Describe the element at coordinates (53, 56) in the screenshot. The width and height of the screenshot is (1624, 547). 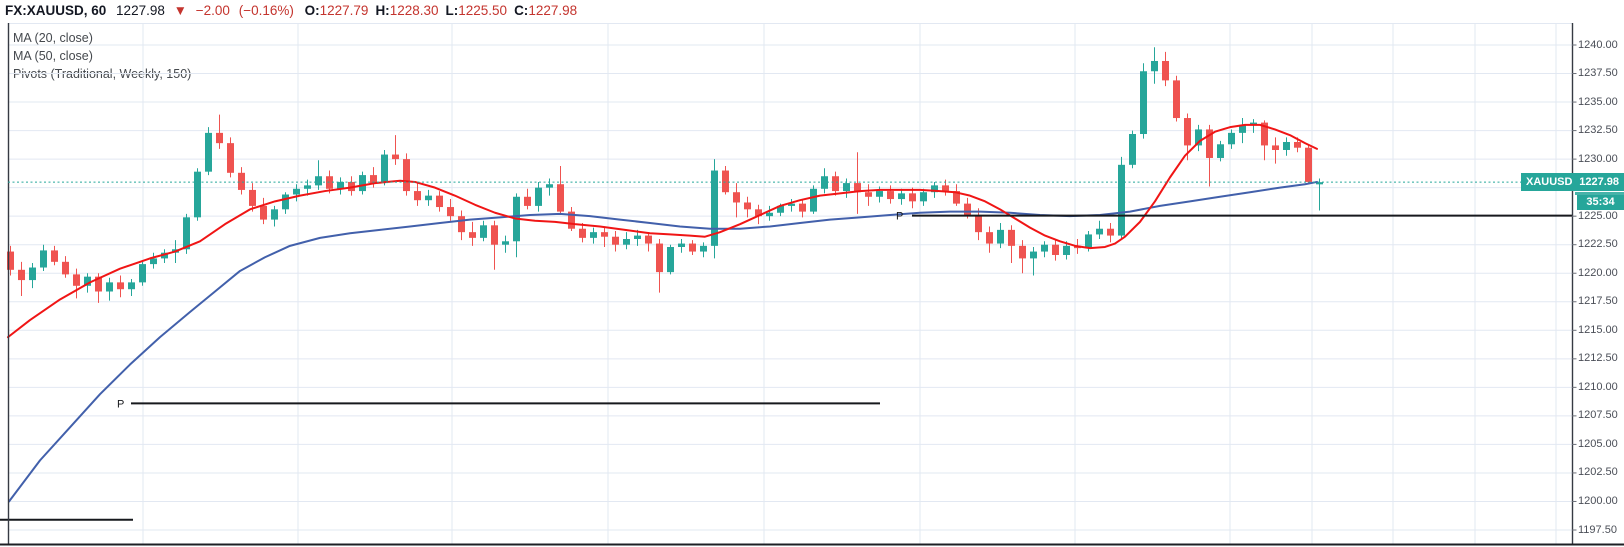
I see `legend-item-ma50: MA (50, close)` at that location.